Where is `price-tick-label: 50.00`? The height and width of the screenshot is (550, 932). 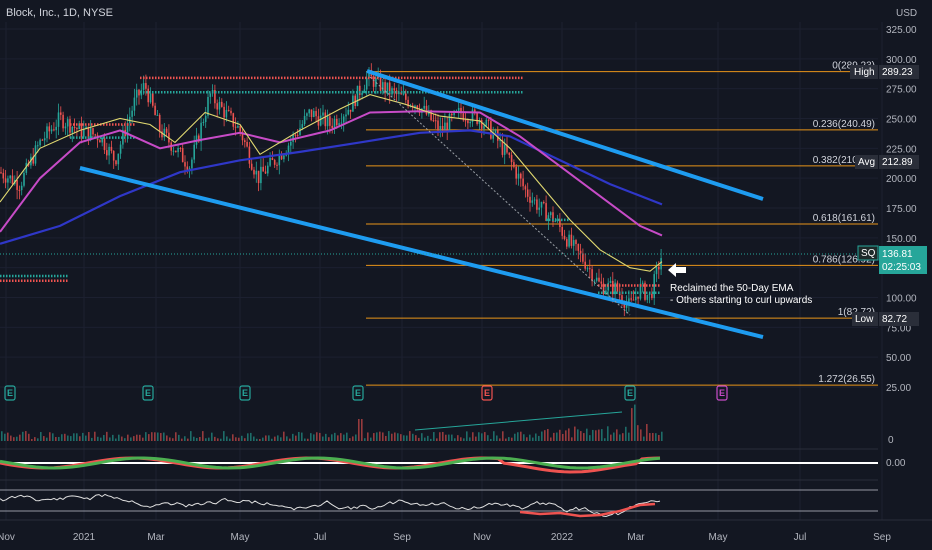 price-tick-label: 50.00 is located at coordinates (898, 358).